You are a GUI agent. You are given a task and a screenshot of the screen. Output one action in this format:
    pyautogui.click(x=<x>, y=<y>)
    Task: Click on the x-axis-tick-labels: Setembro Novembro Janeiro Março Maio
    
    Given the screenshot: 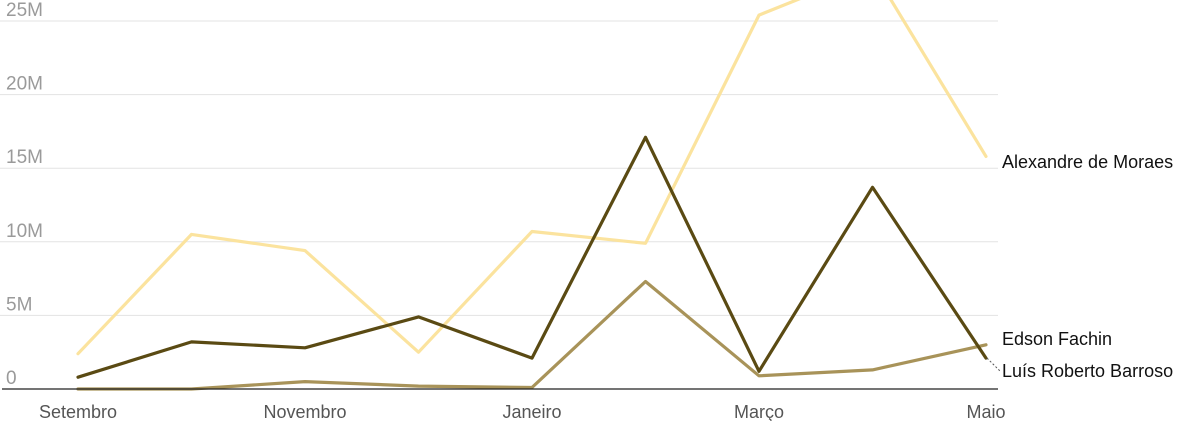 What is the action you would take?
    pyautogui.click(x=522, y=411)
    